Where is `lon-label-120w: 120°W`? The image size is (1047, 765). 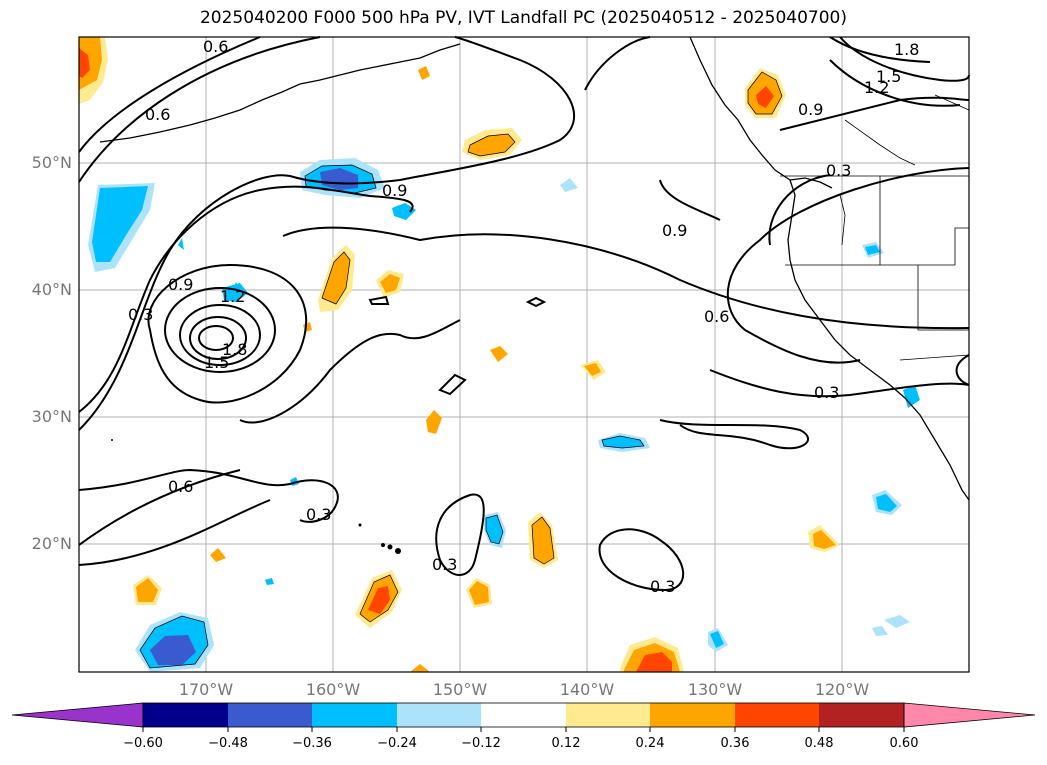
lon-label-120w: 120°W is located at coordinates (842, 689).